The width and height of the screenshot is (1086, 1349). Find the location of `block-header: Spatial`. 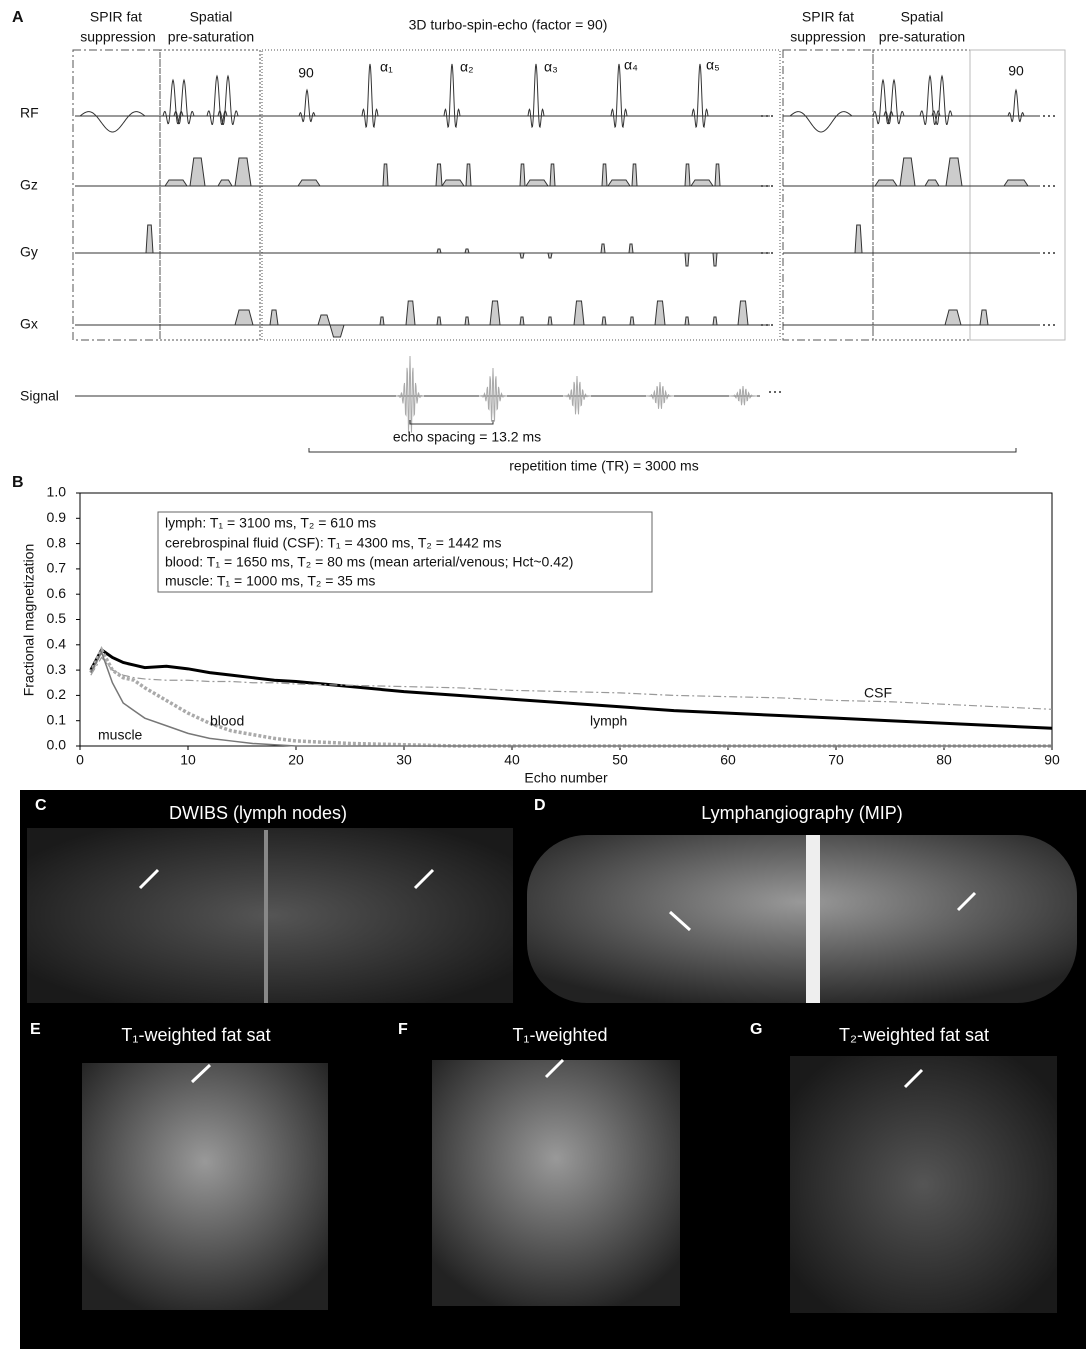

block-header: Spatial is located at coordinates (922, 17).